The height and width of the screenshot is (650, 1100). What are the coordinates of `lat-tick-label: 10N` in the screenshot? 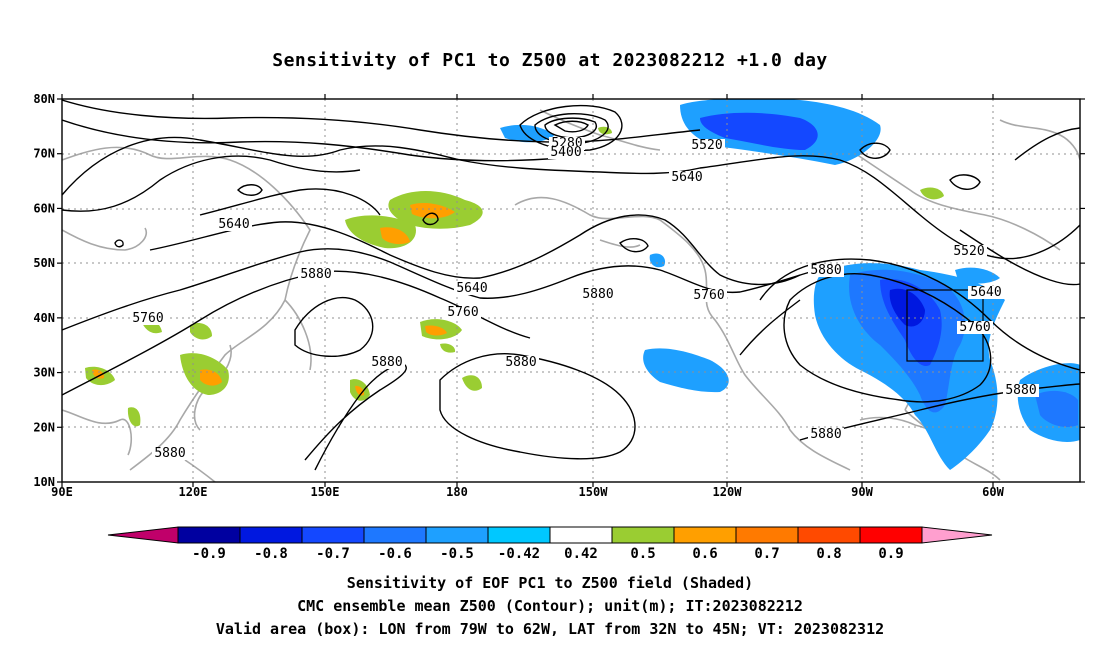 It's located at (44, 482).